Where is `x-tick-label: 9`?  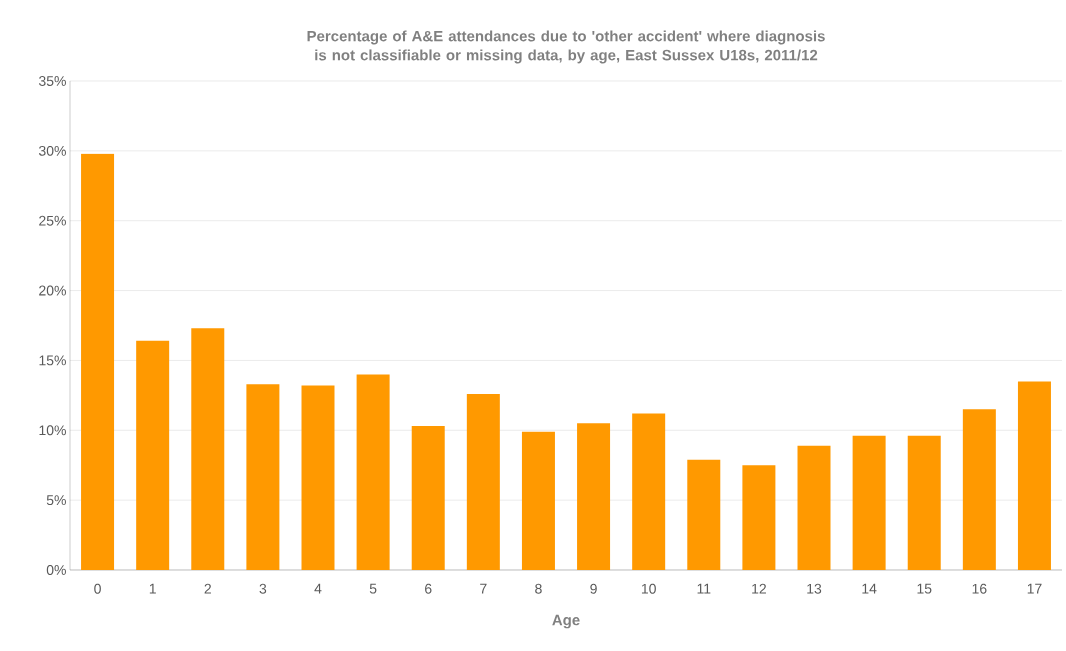
x-tick-label: 9 is located at coordinates (593, 588).